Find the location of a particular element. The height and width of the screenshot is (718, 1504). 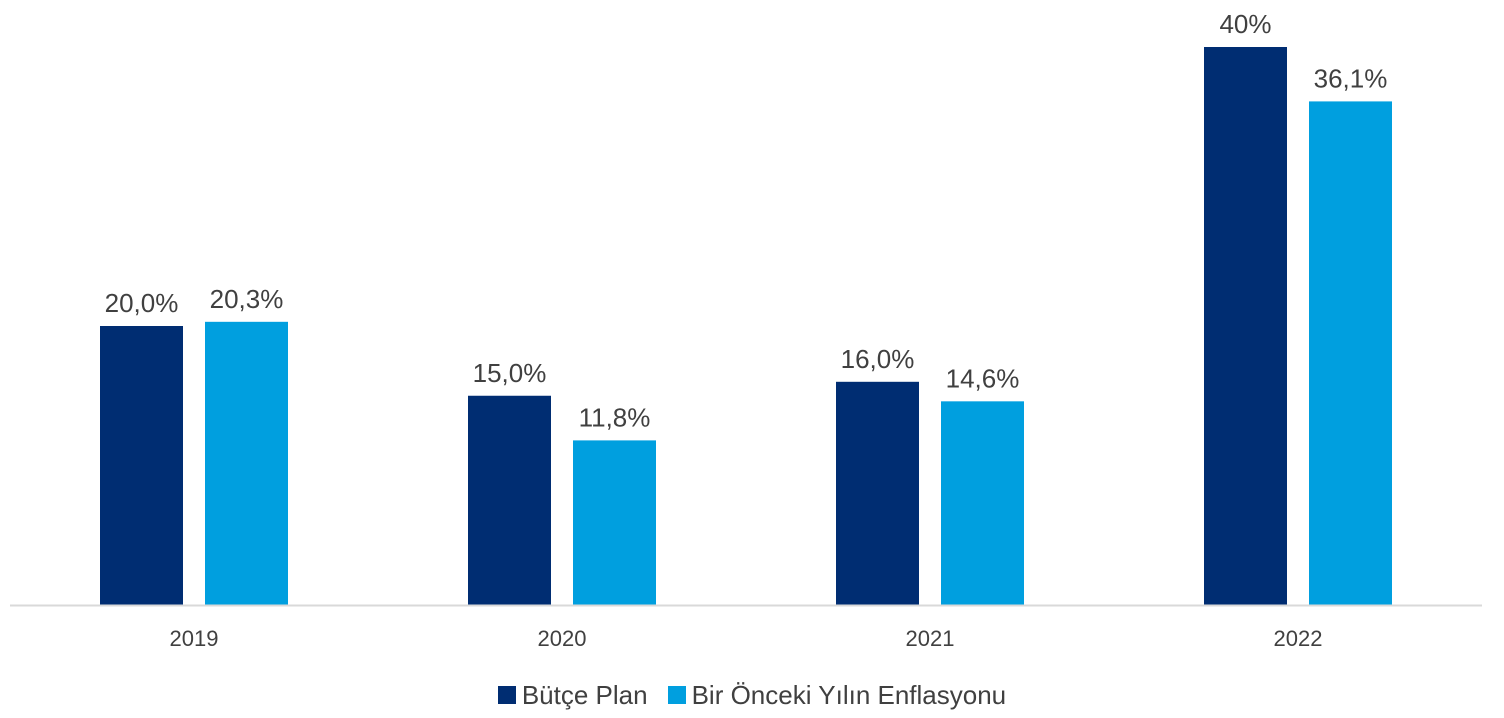

chart-legend: Bütçe Plan Bir Önceki Yılın Enflasyonu is located at coordinates (752, 695).